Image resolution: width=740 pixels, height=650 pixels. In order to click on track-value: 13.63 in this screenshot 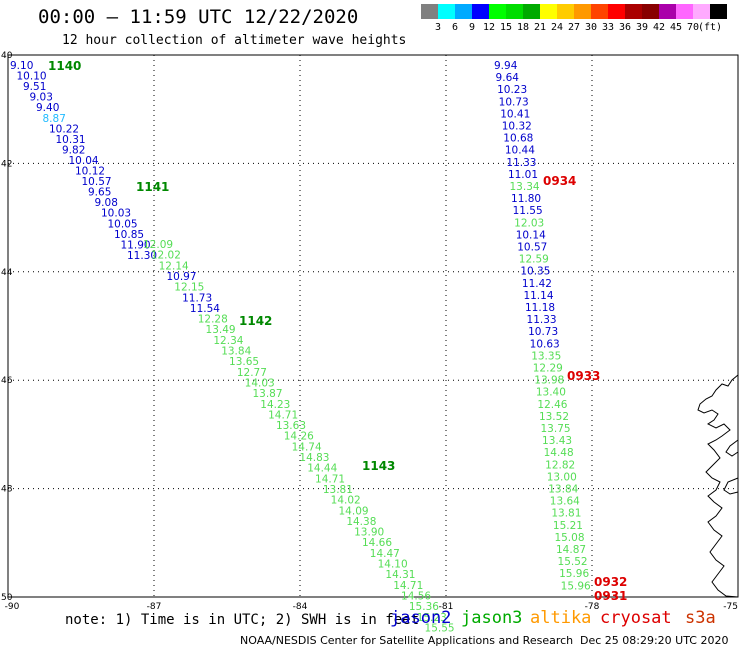, I will do `click(291, 426)`.